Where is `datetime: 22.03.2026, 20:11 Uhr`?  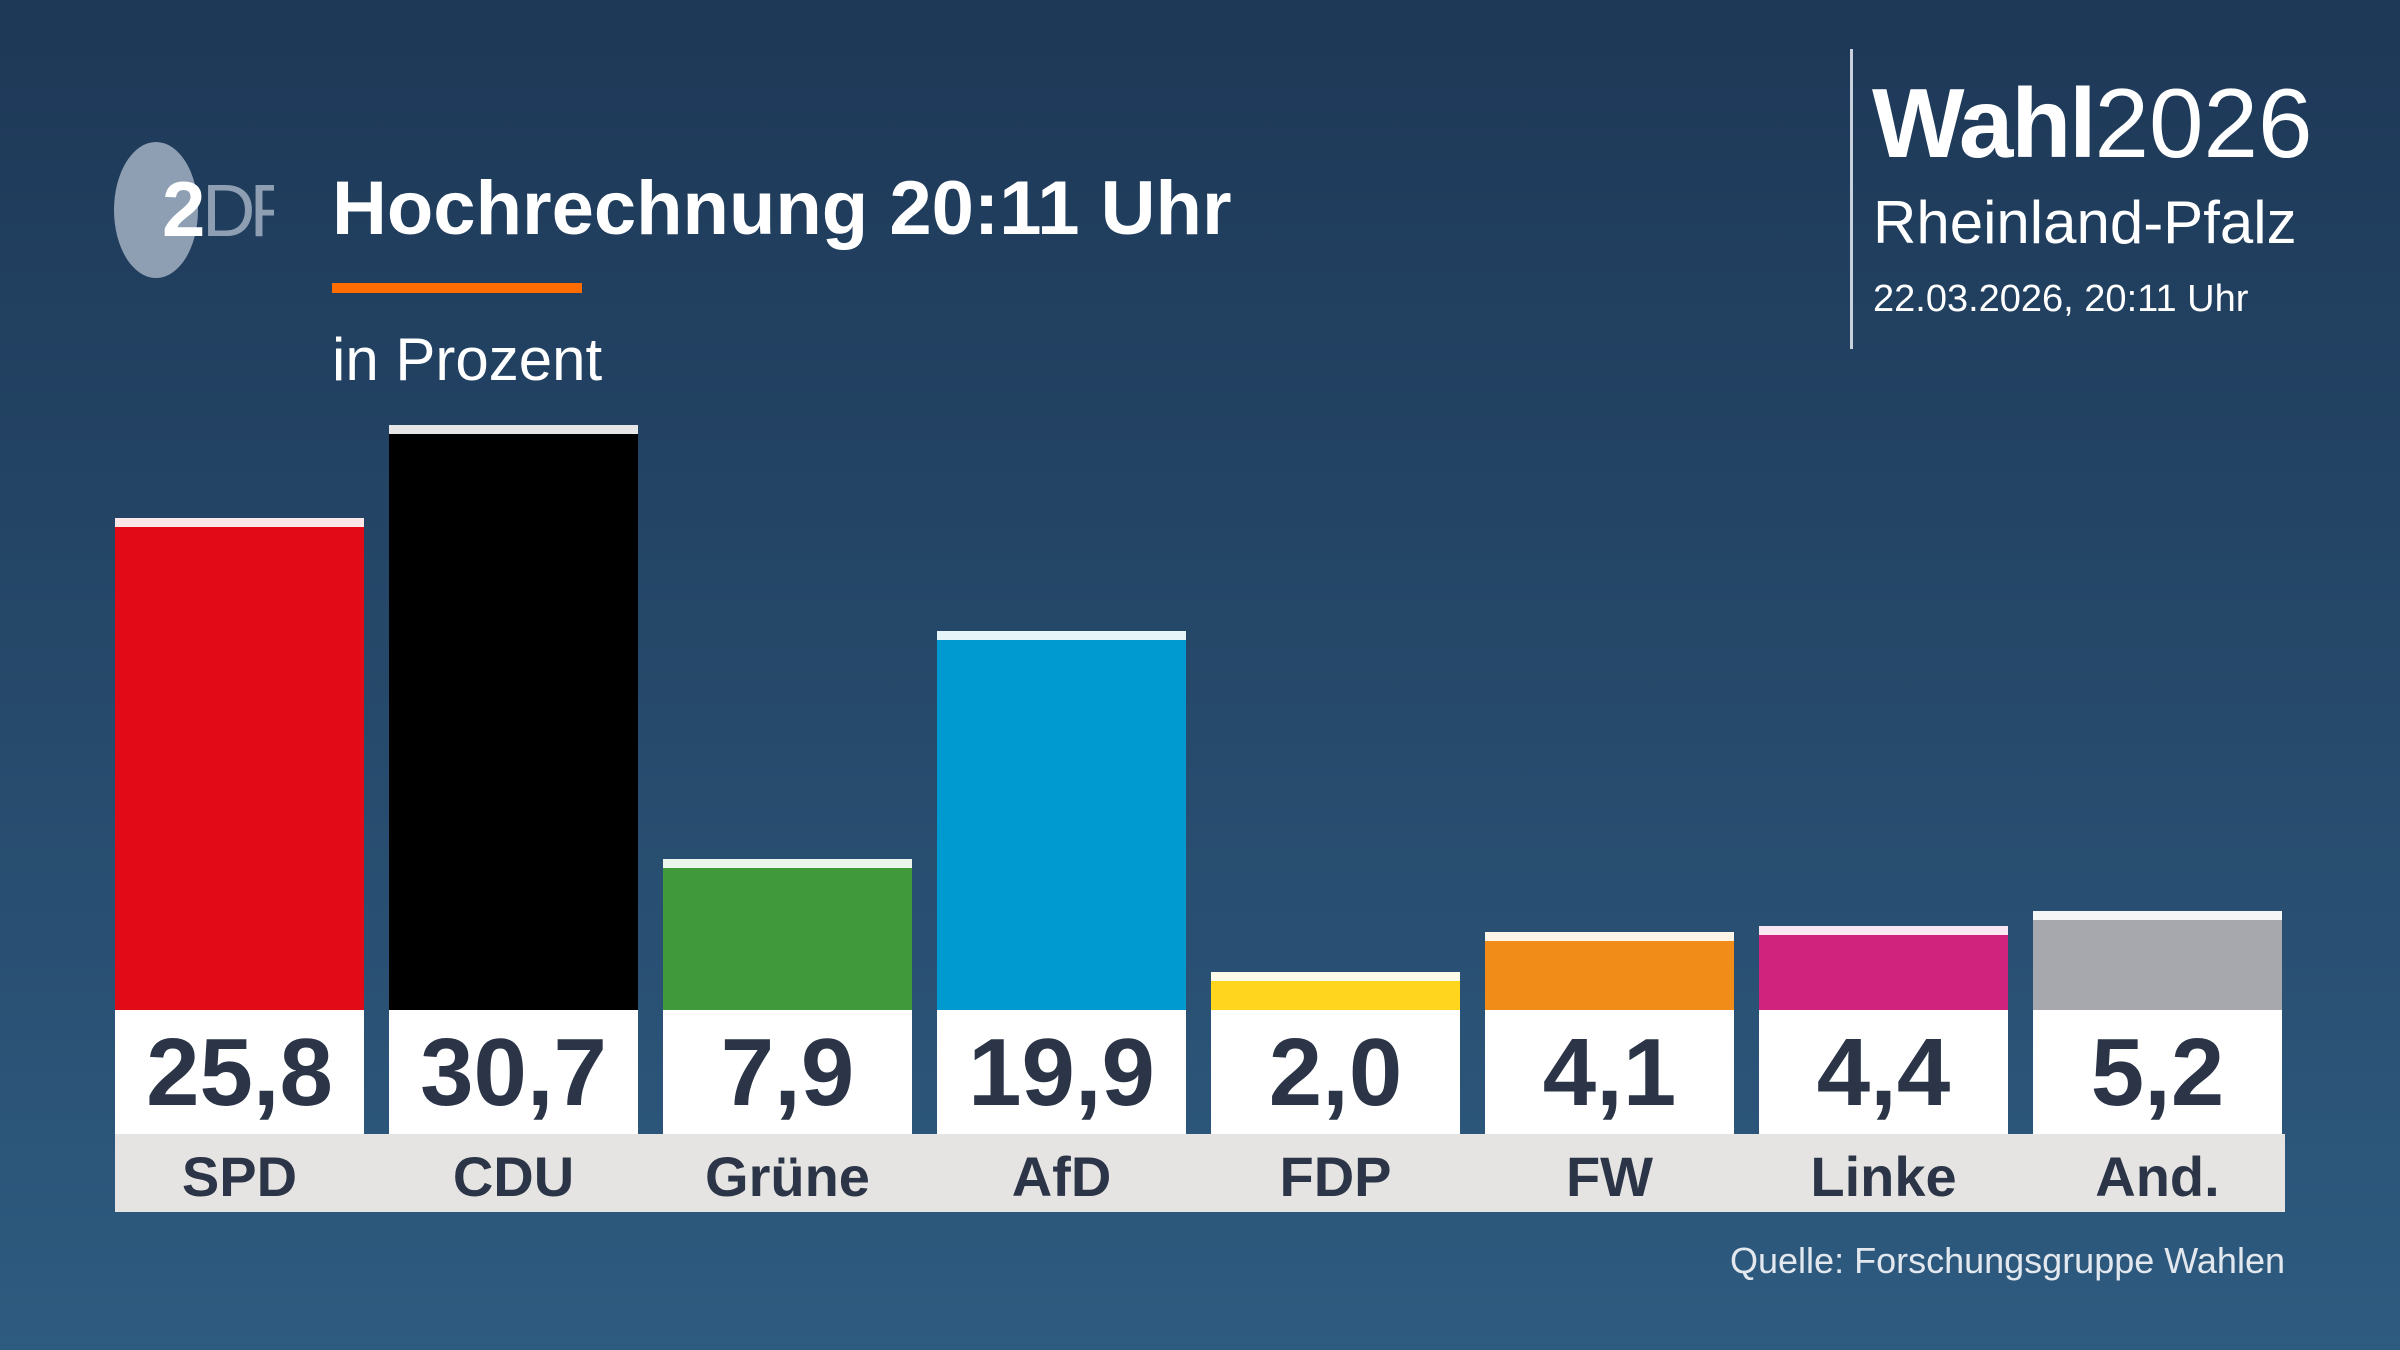 datetime: 22.03.2026, 20:11 Uhr is located at coordinates (2061, 299).